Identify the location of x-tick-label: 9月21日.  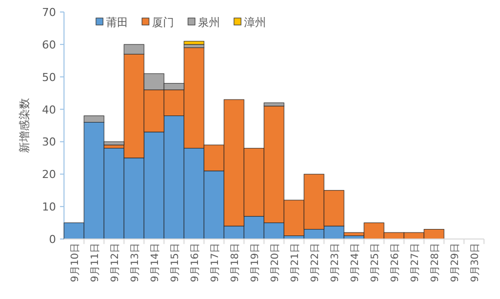
(295, 262).